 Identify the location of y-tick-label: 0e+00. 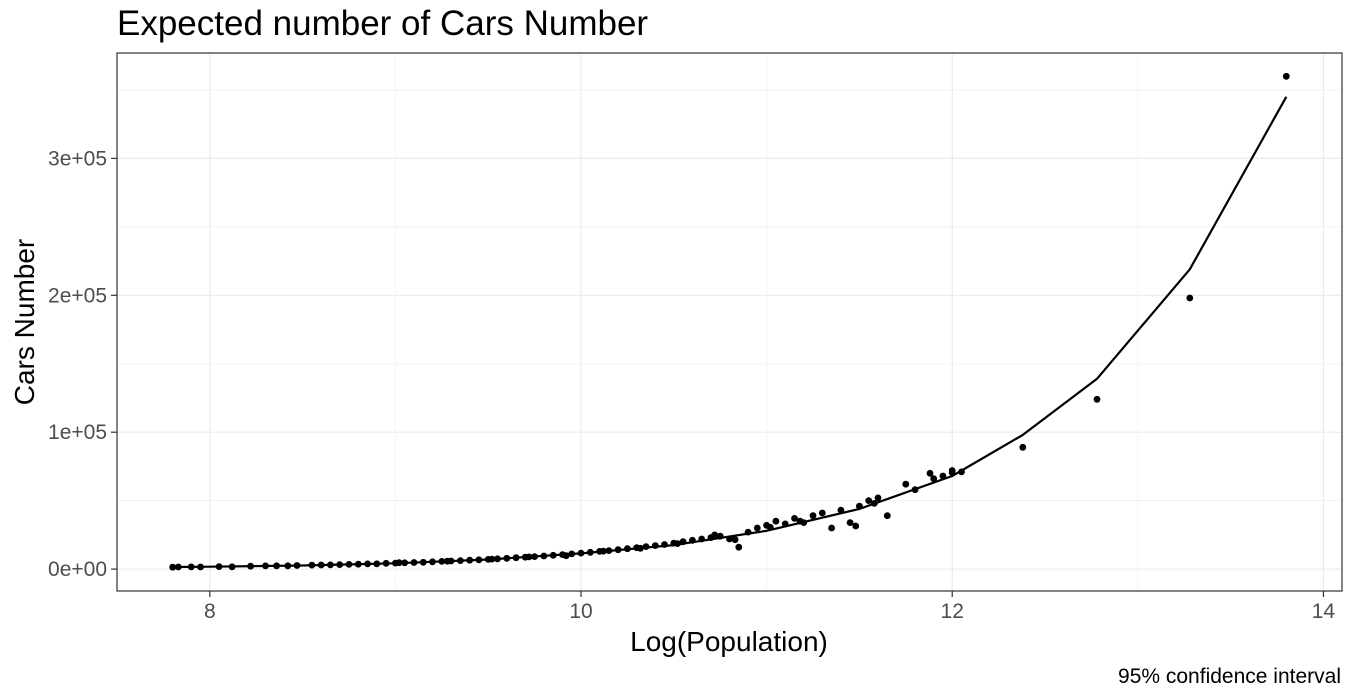
(77, 569).